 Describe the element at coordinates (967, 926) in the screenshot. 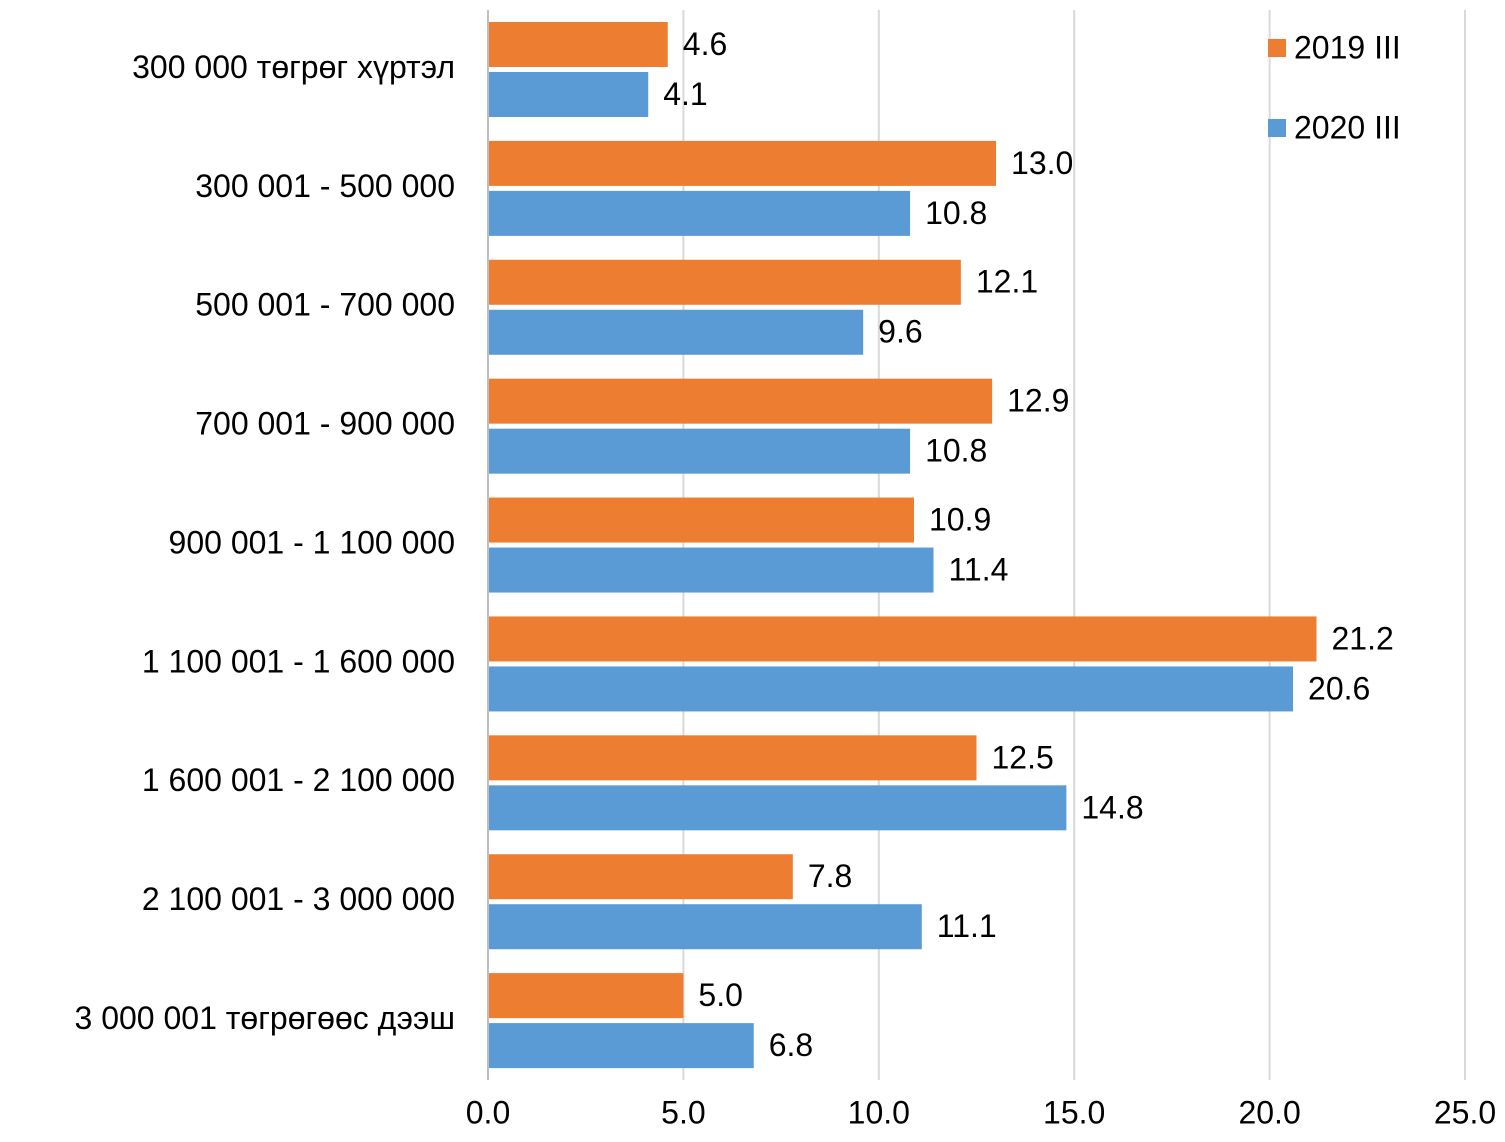

I see `data-label: 11.1` at that location.